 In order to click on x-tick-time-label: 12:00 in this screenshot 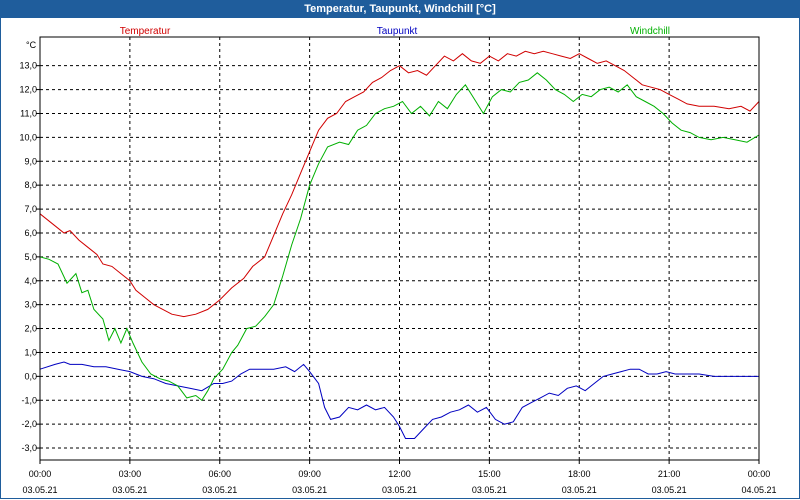, I will do `click(399, 474)`.